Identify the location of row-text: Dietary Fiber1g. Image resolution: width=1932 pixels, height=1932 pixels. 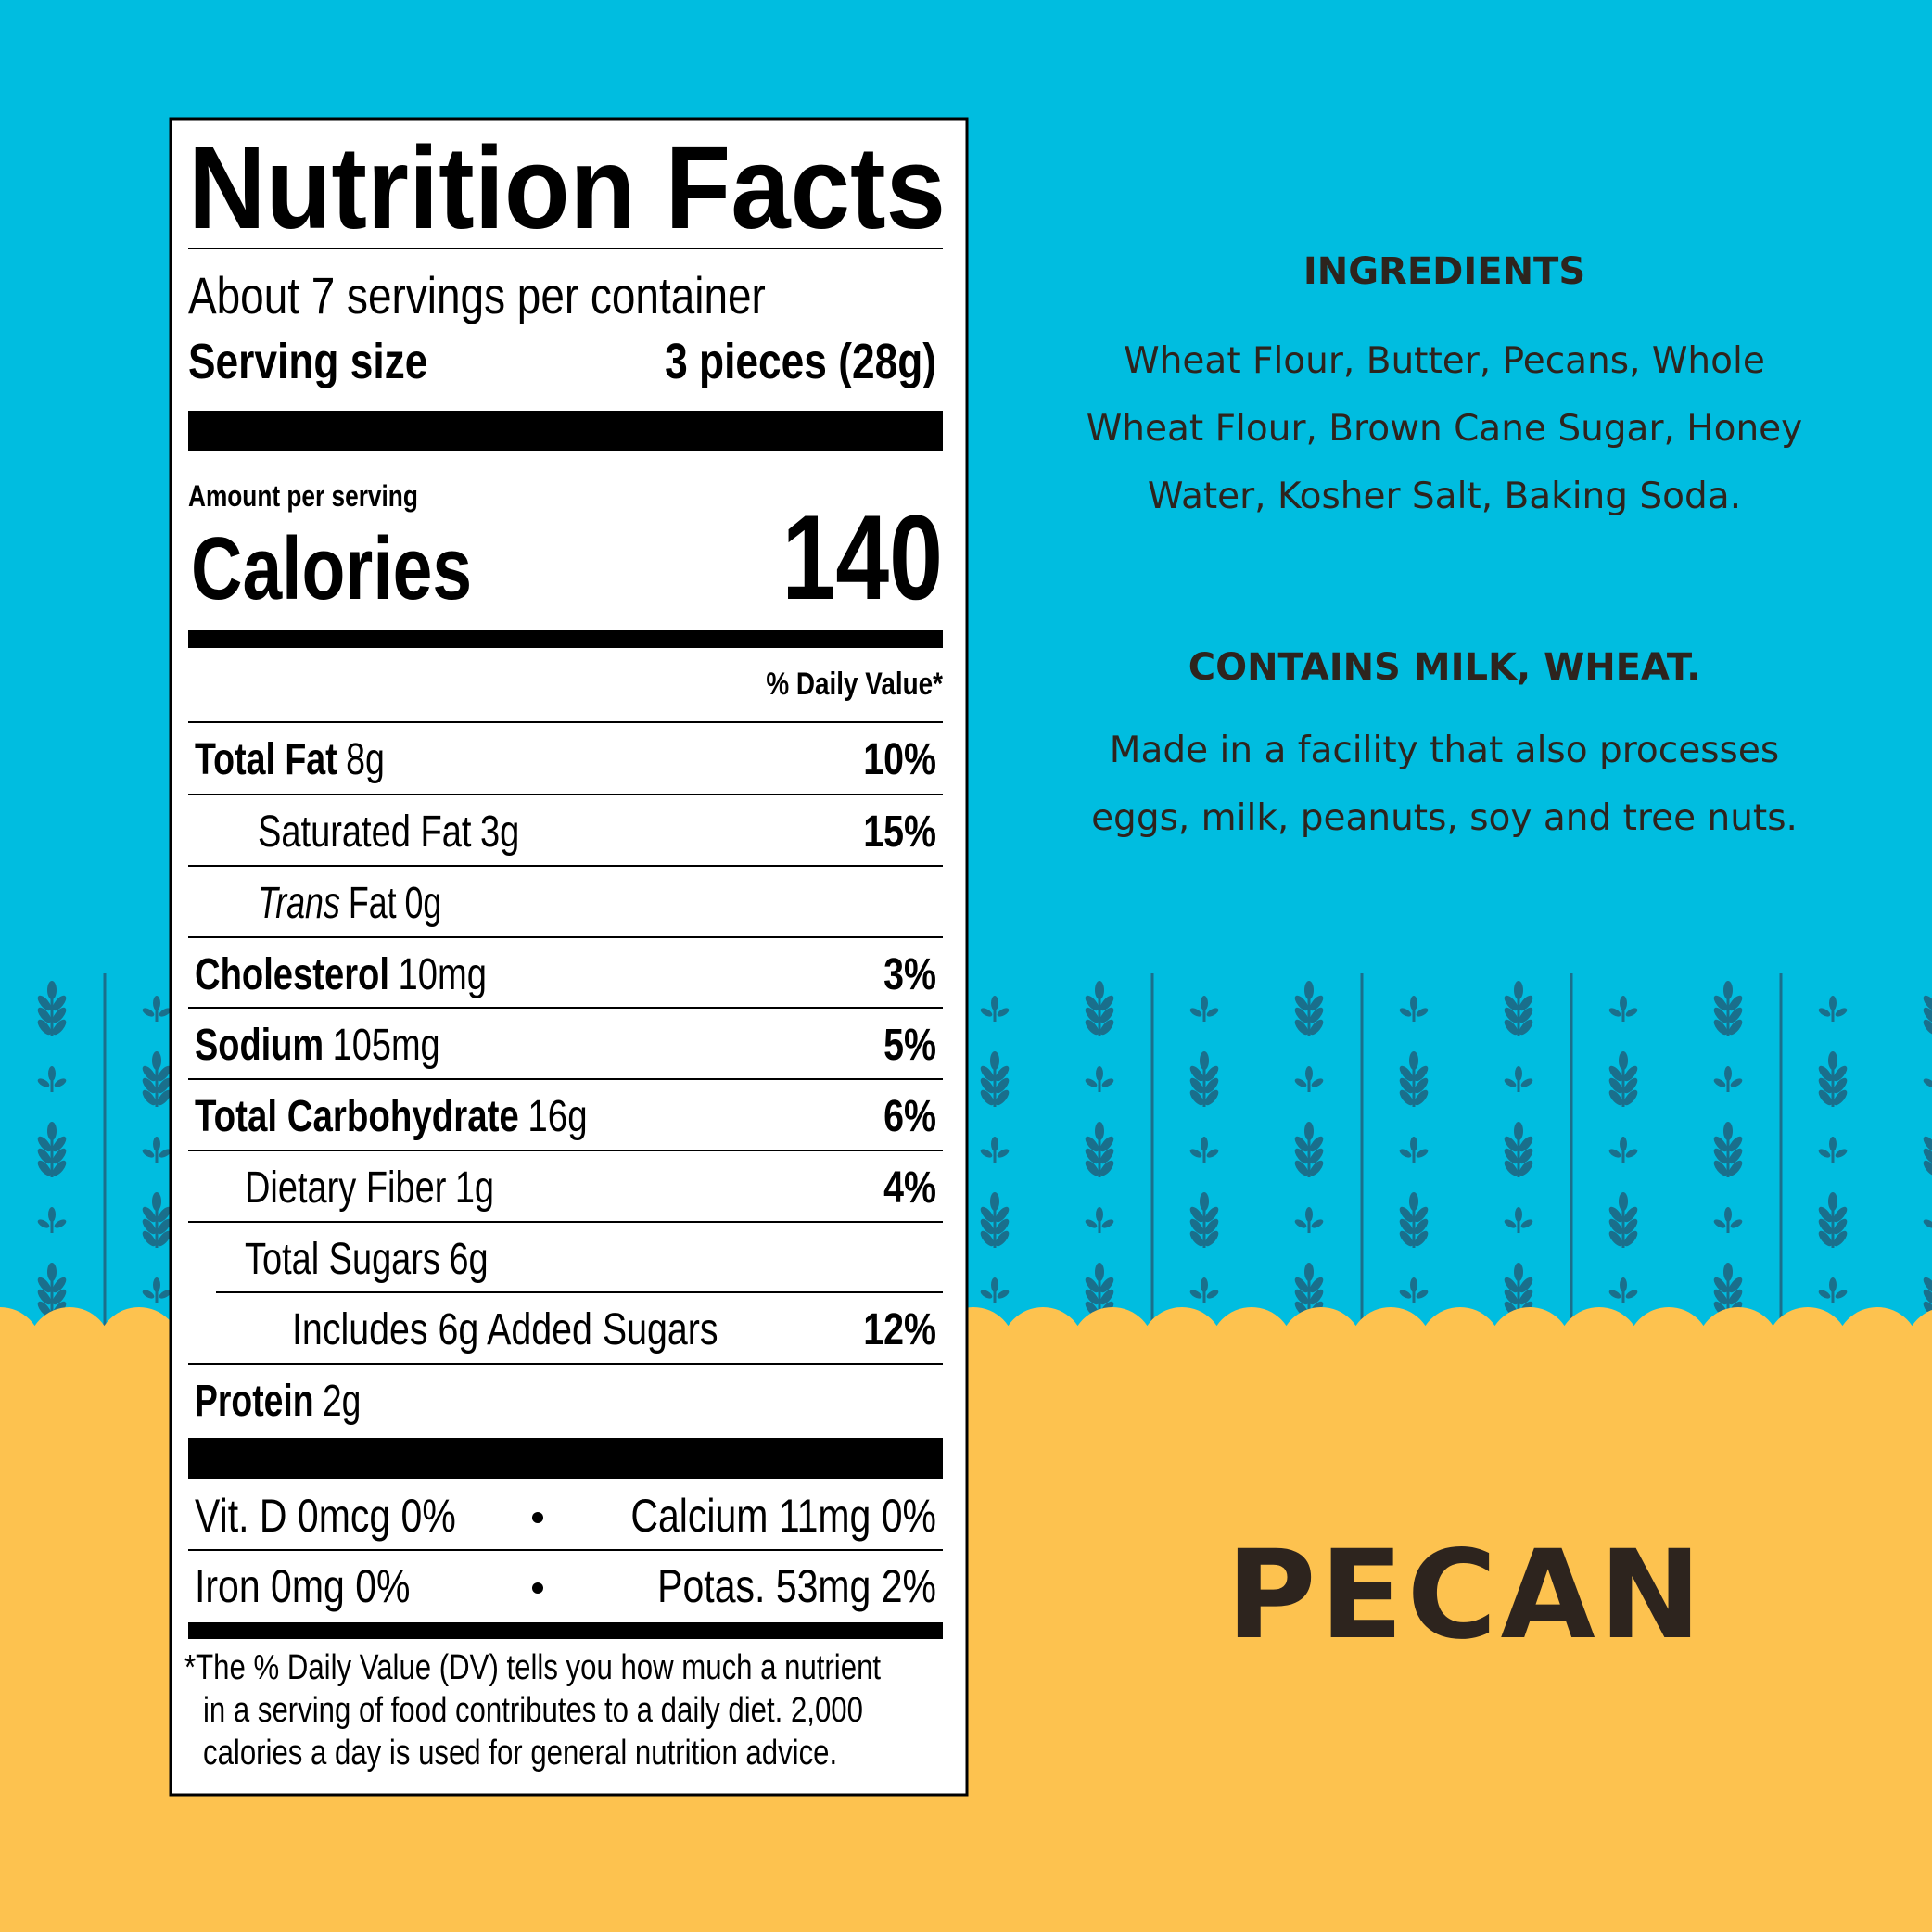
(369, 1188).